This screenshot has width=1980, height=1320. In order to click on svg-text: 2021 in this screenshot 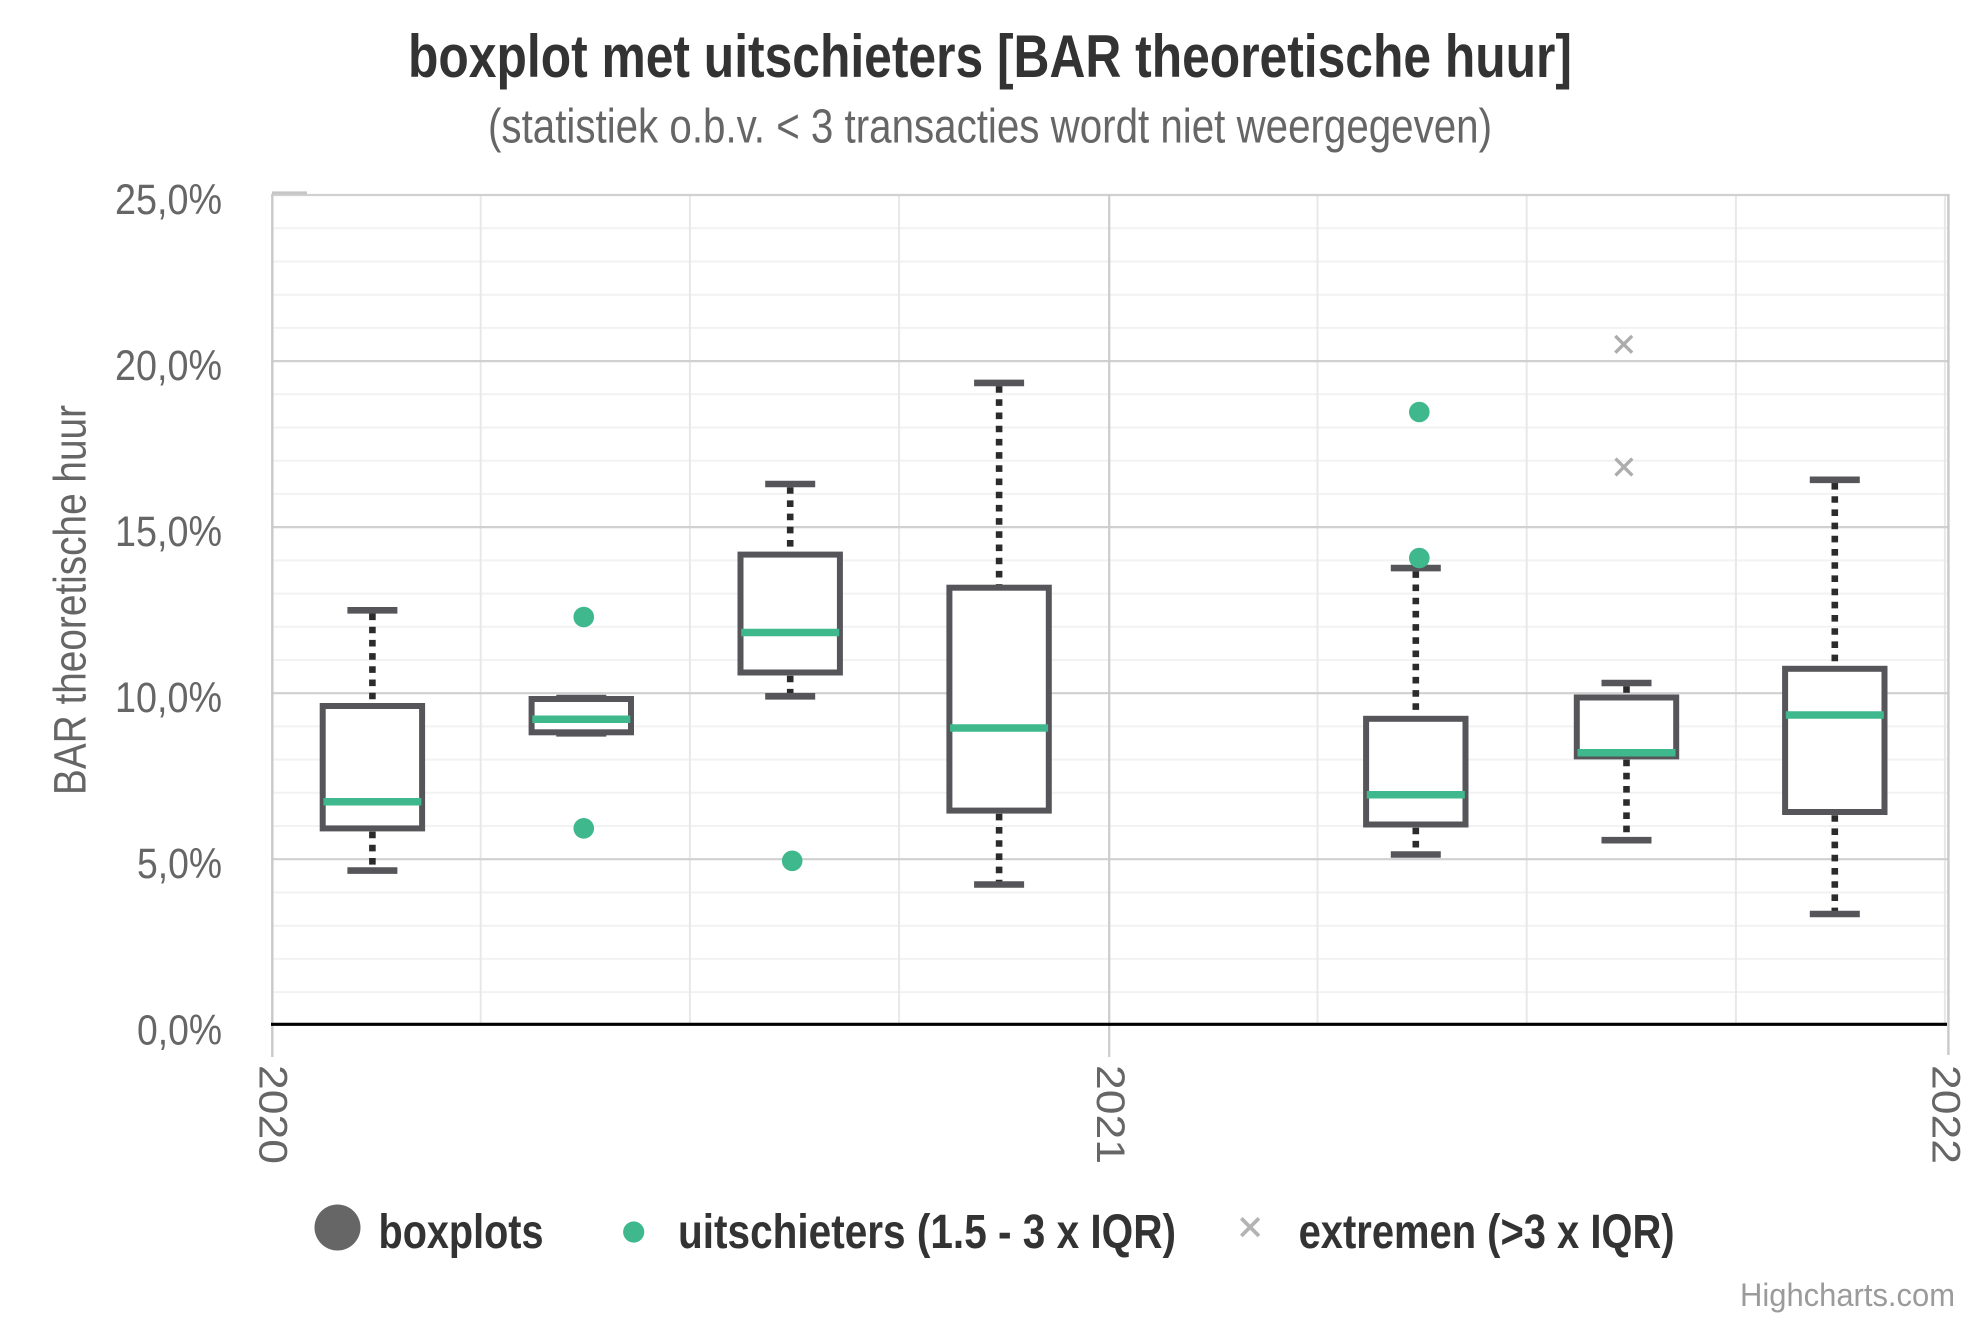, I will do `click(1110, 1114)`.